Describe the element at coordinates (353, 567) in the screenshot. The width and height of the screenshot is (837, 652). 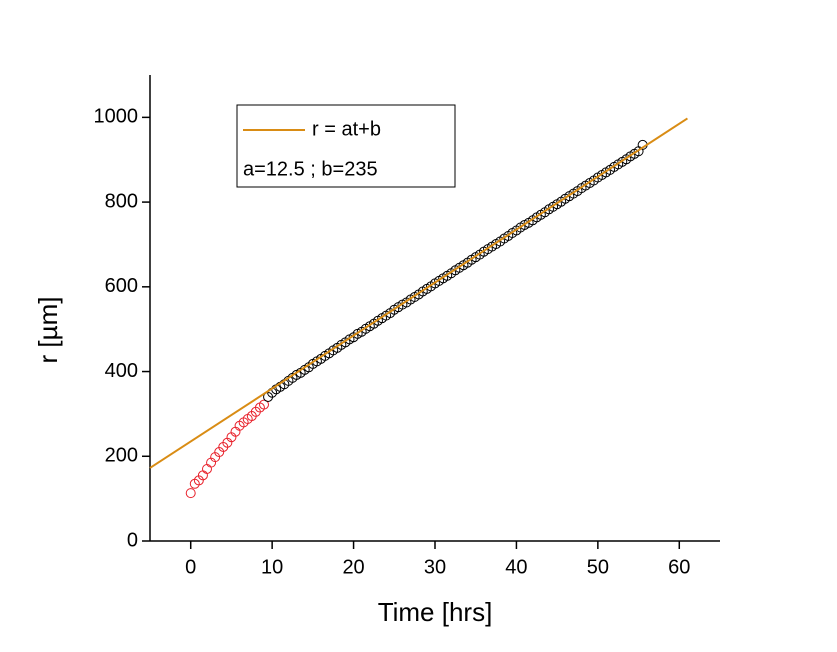
I see `x-tick-label: 20` at that location.